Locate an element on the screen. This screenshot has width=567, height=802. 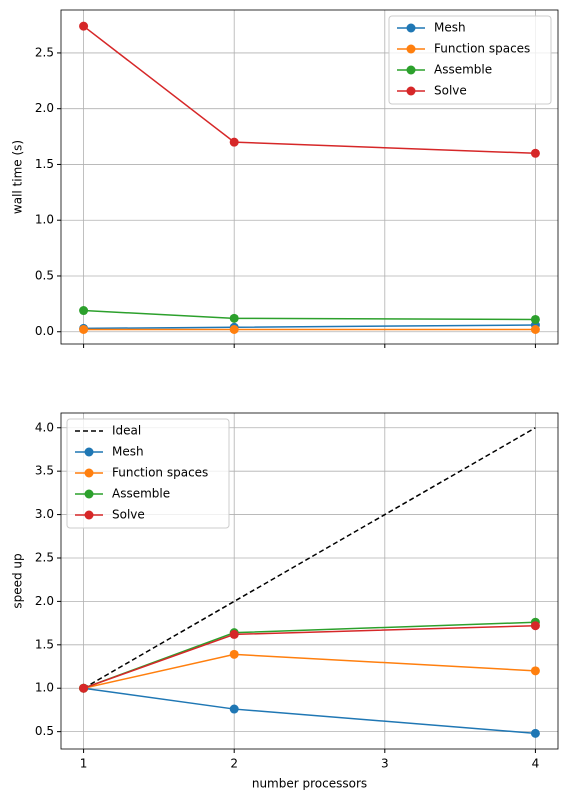
x-tick-label: 2 is located at coordinates (234, 764).